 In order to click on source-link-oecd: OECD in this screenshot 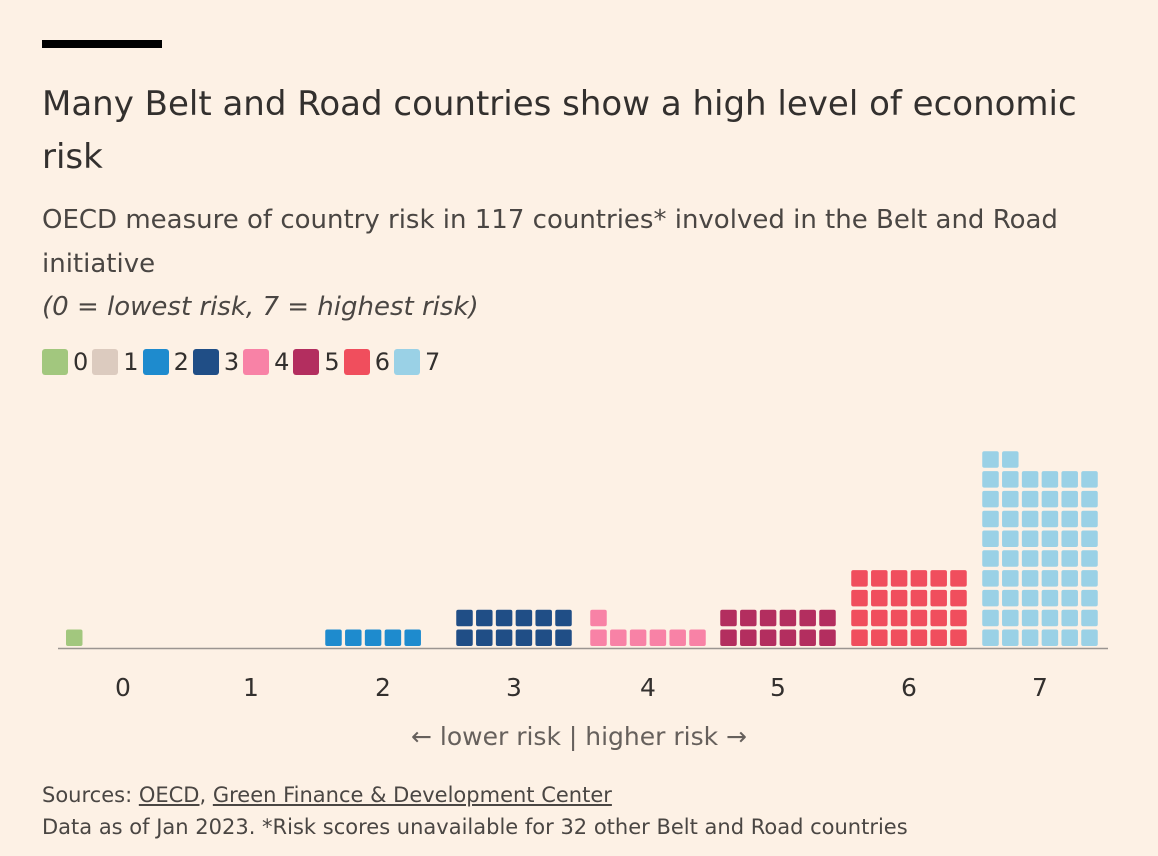, I will do `click(169, 795)`.